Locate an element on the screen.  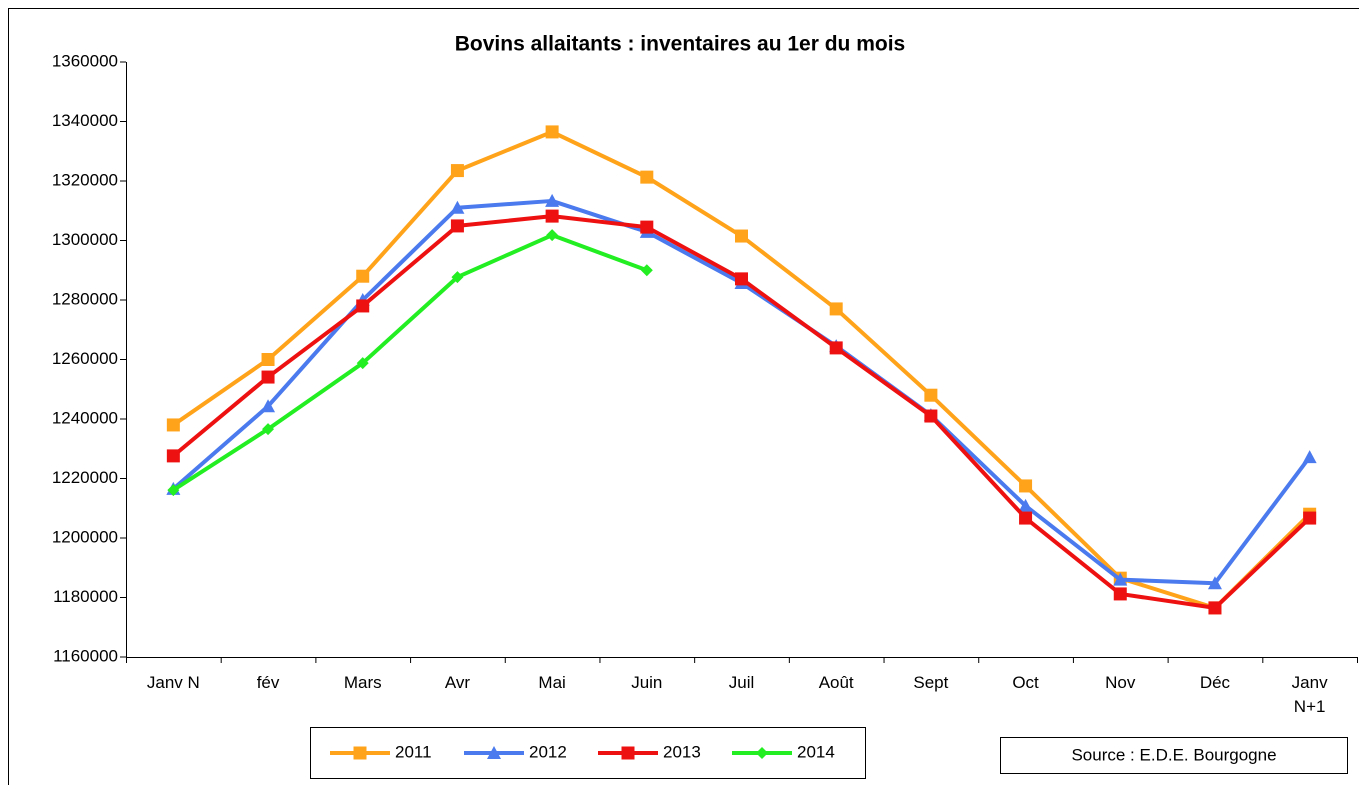
x-tick-label: Mars is located at coordinates (362, 682).